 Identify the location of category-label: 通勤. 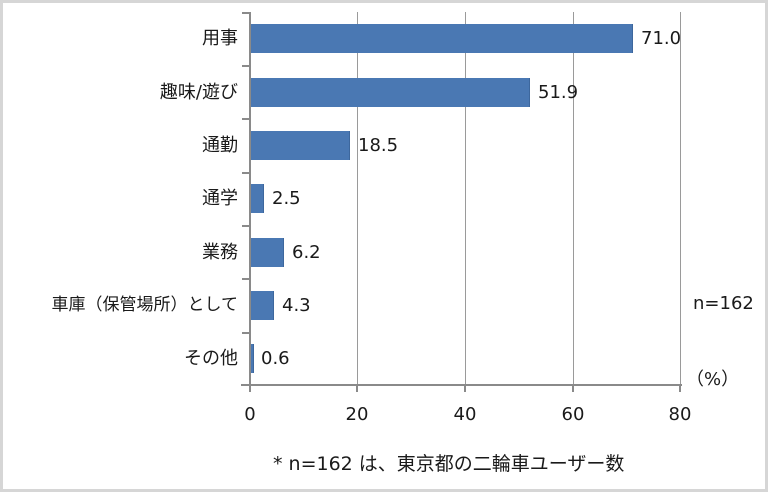
(220, 145).